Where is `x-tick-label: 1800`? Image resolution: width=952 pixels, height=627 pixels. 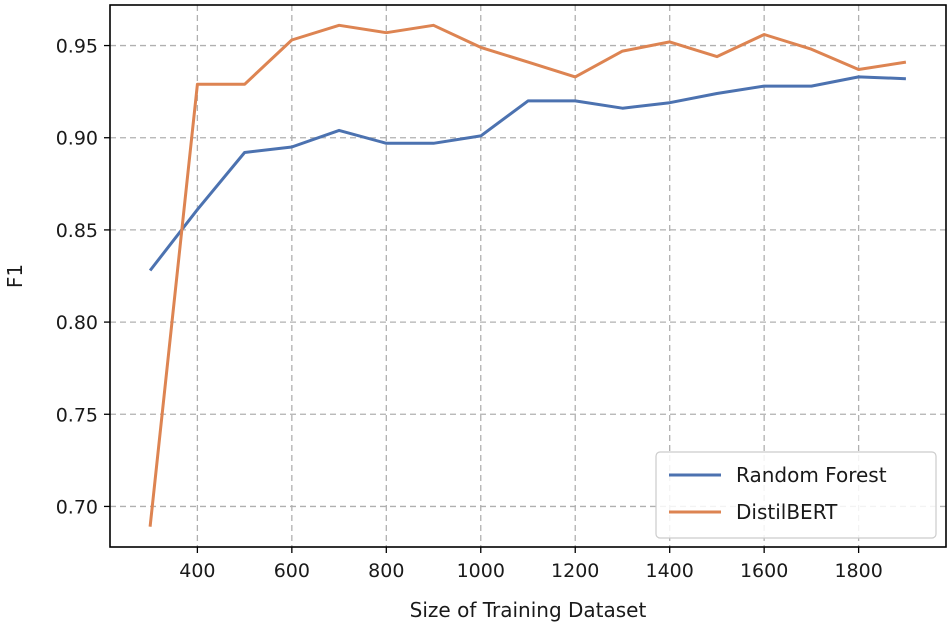
x-tick-label: 1800 is located at coordinates (858, 571).